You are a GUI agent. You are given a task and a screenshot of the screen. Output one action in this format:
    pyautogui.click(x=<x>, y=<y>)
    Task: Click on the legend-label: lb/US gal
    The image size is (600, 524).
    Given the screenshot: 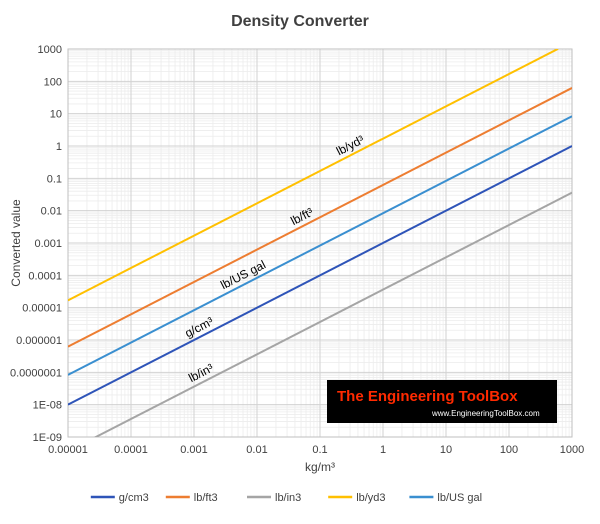 What is the action you would take?
    pyautogui.click(x=459, y=498)
    